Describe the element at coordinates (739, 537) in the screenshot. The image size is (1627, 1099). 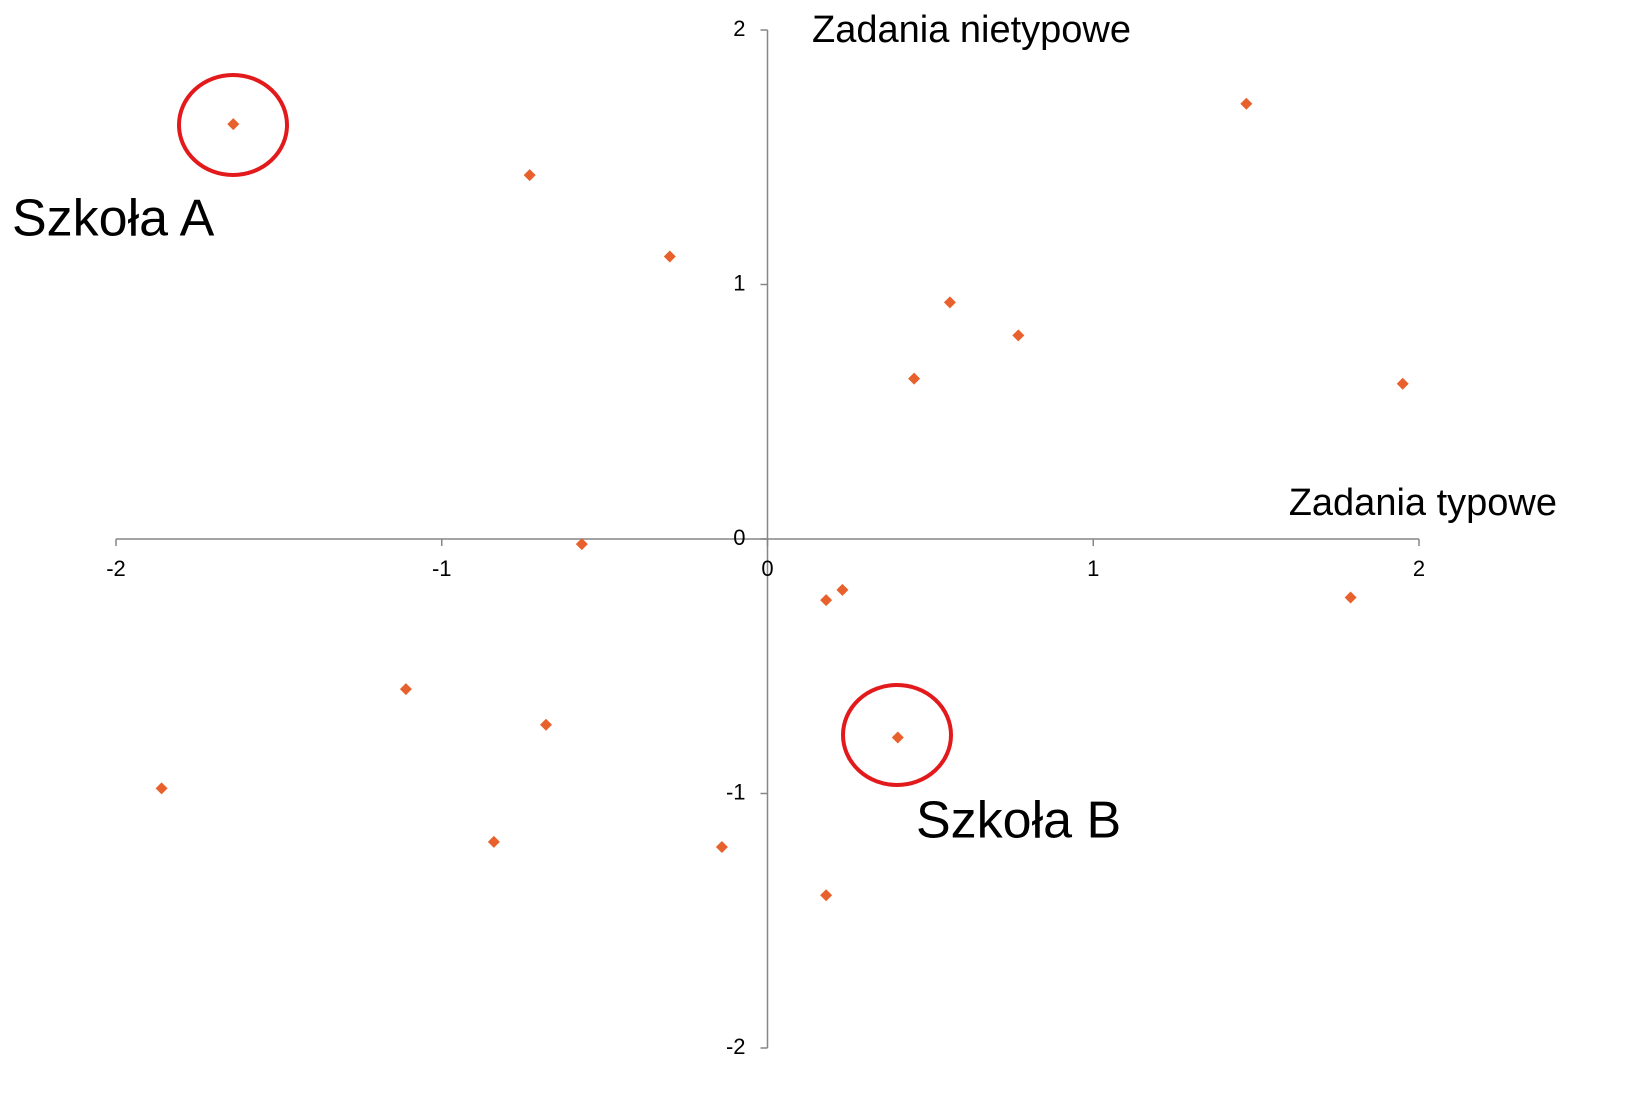
I see `y-tick-label: 0` at that location.